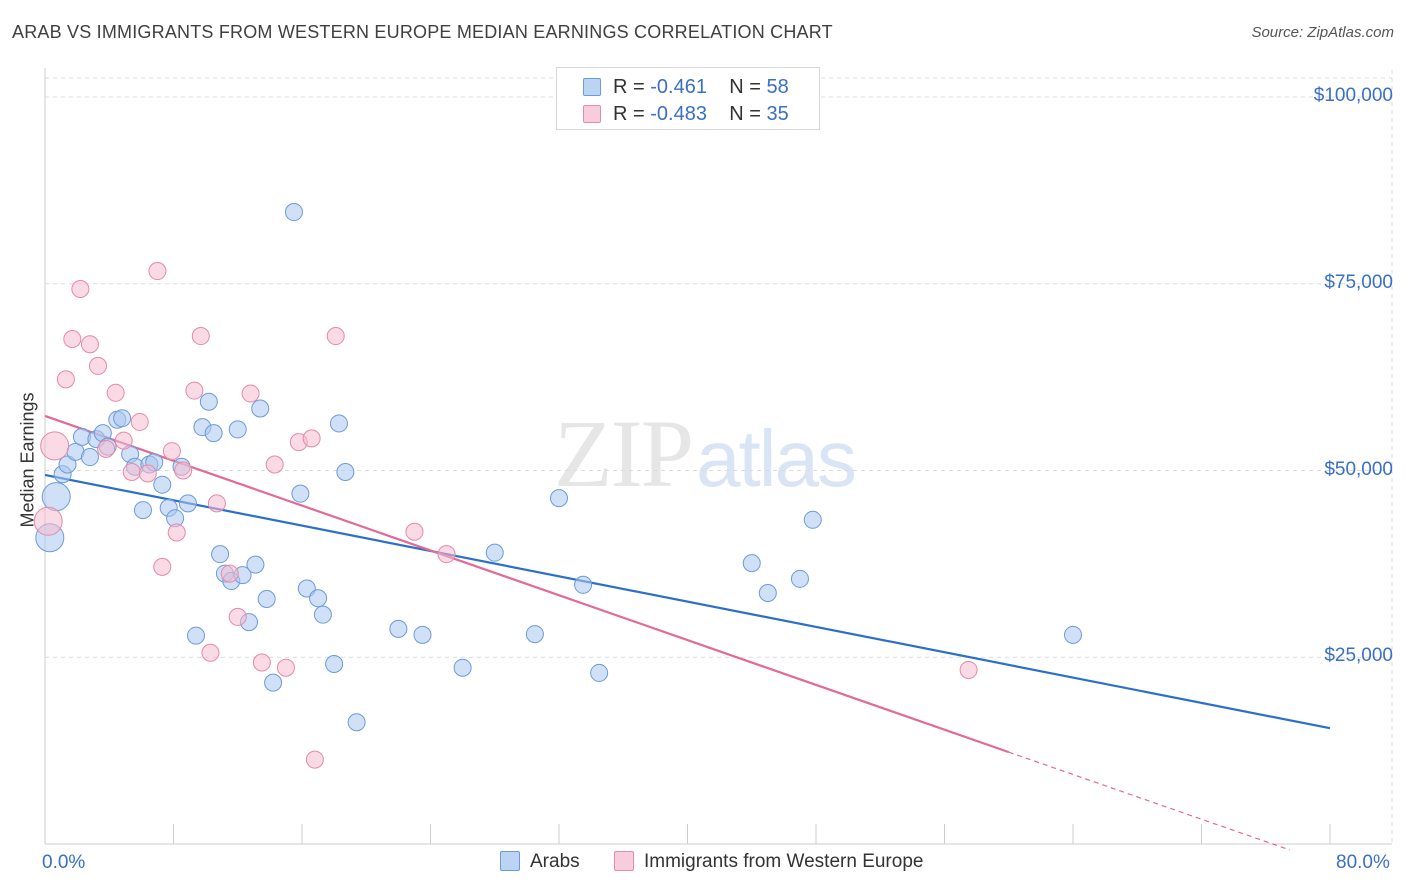  I want to click on y-tick-label: $100,000, so click(1353, 95).